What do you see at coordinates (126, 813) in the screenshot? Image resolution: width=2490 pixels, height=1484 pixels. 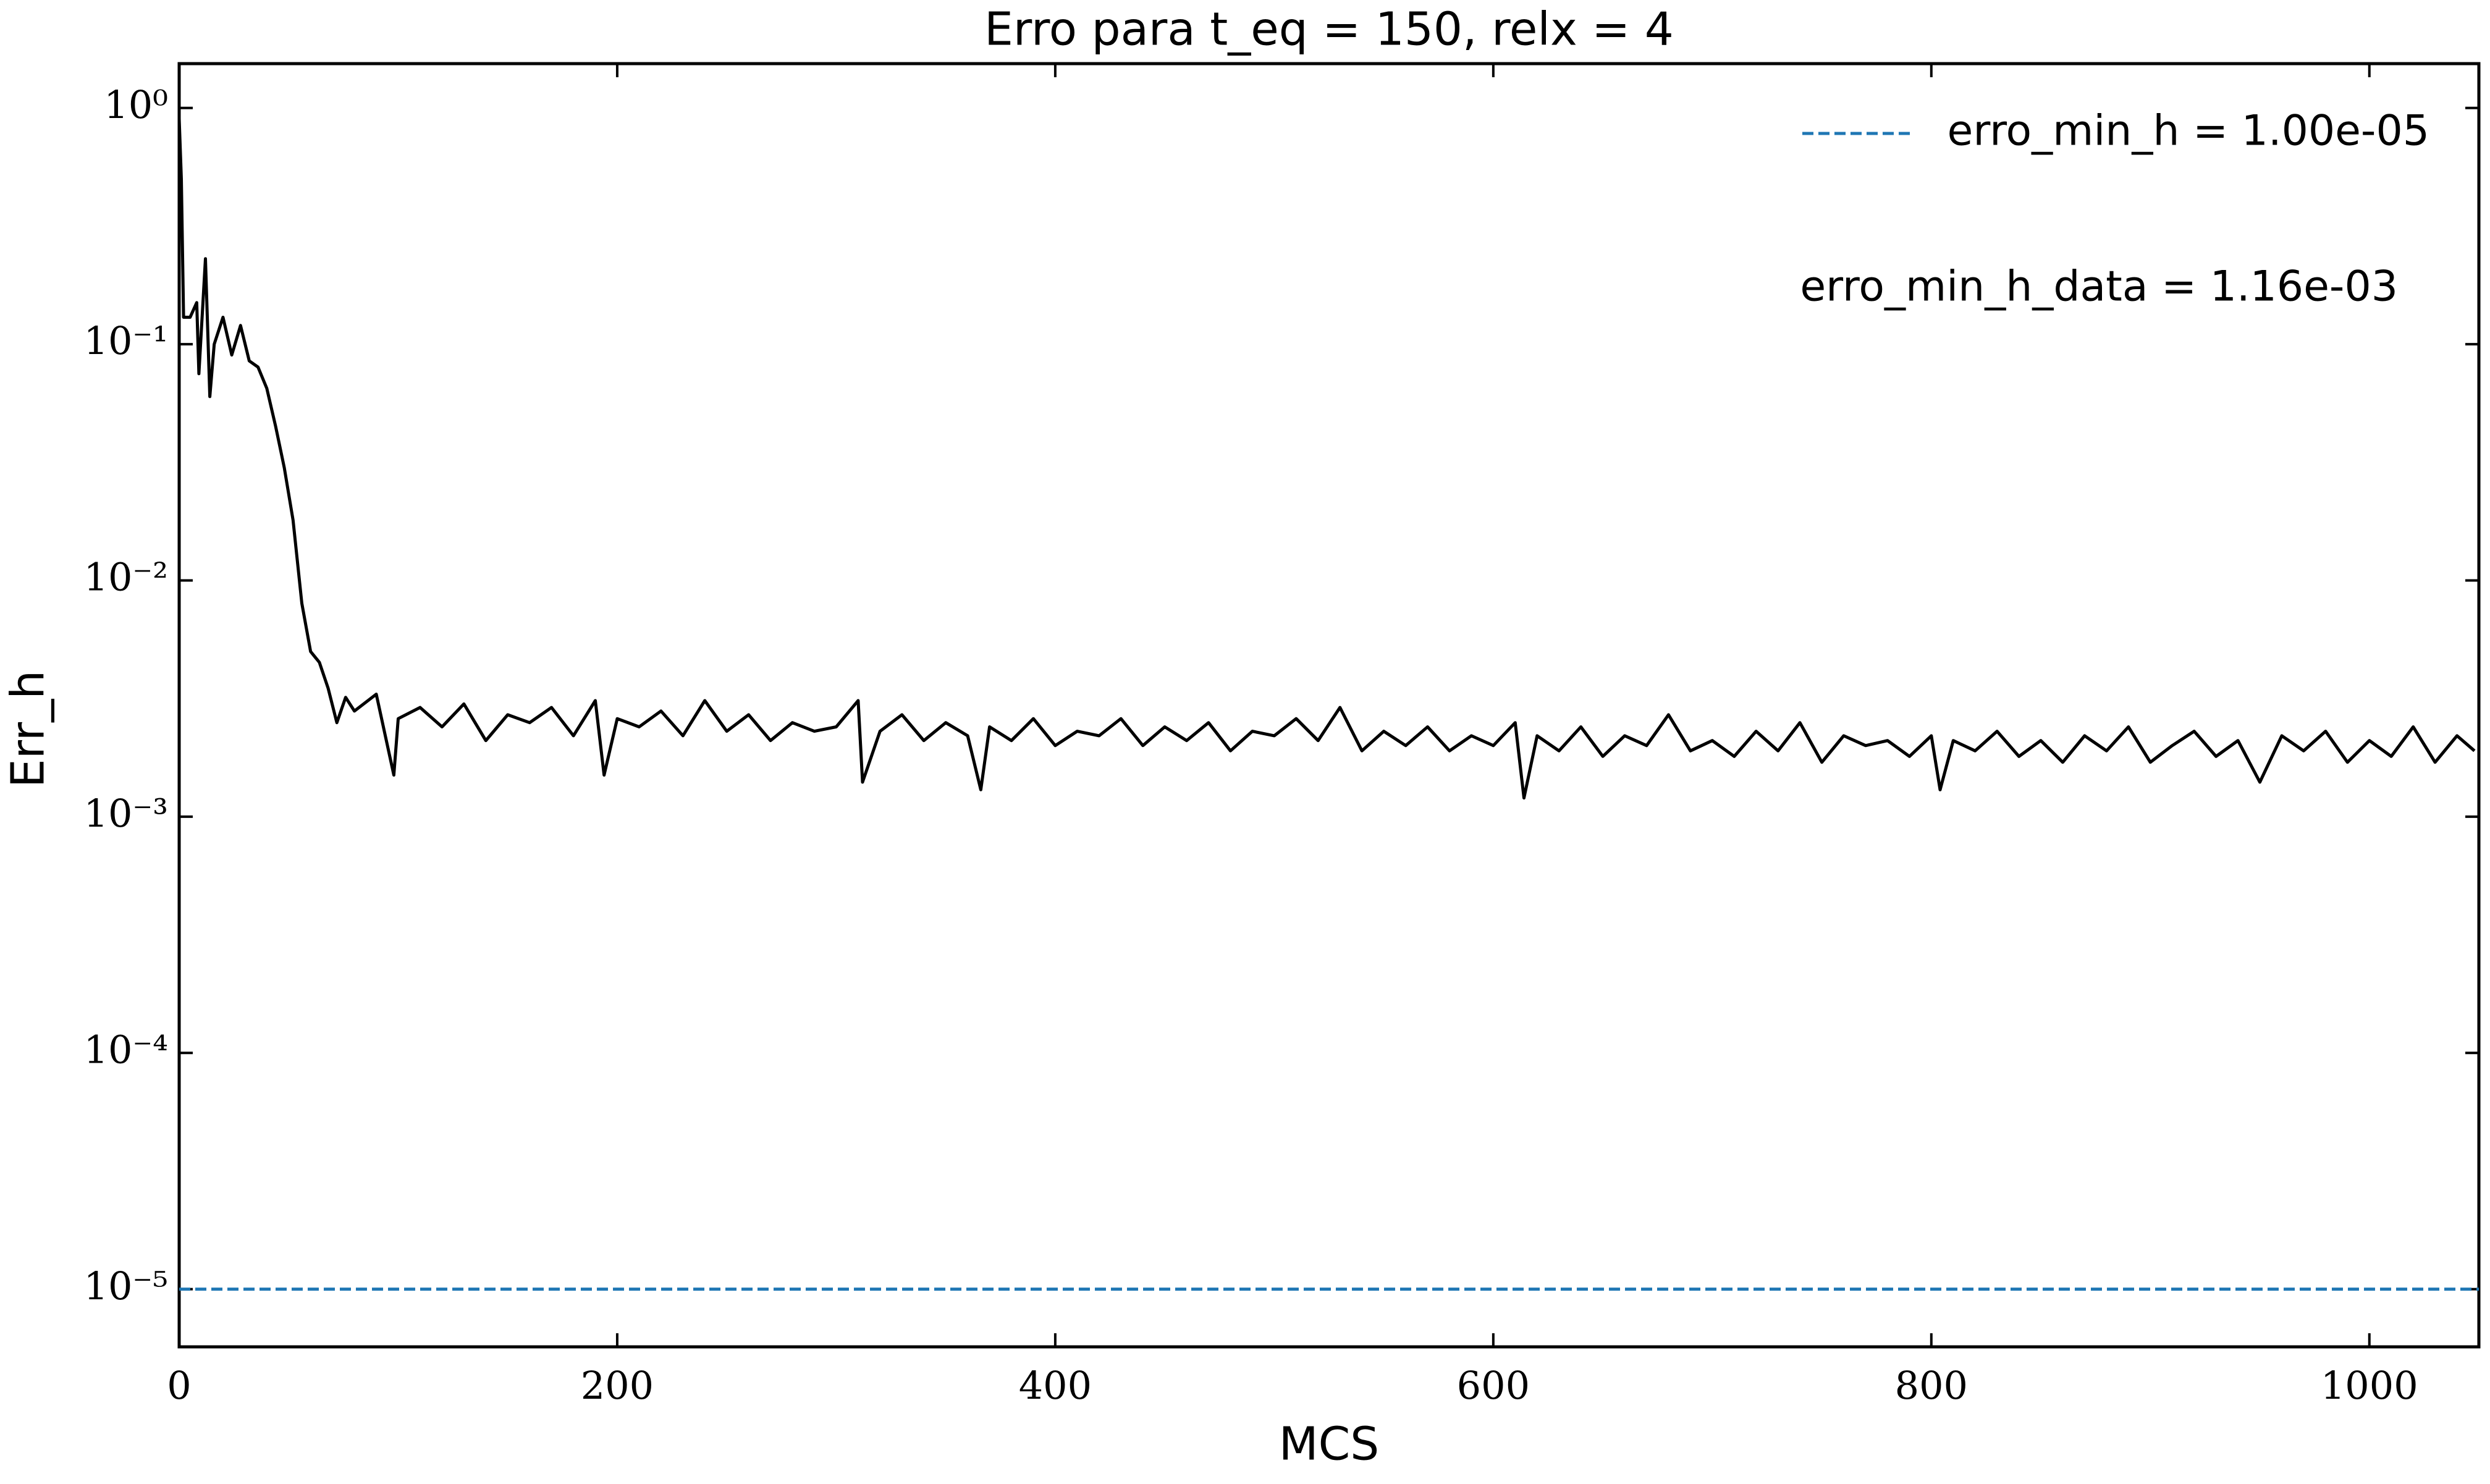 I see `y-tick-label: 10⁻³` at bounding box center [126, 813].